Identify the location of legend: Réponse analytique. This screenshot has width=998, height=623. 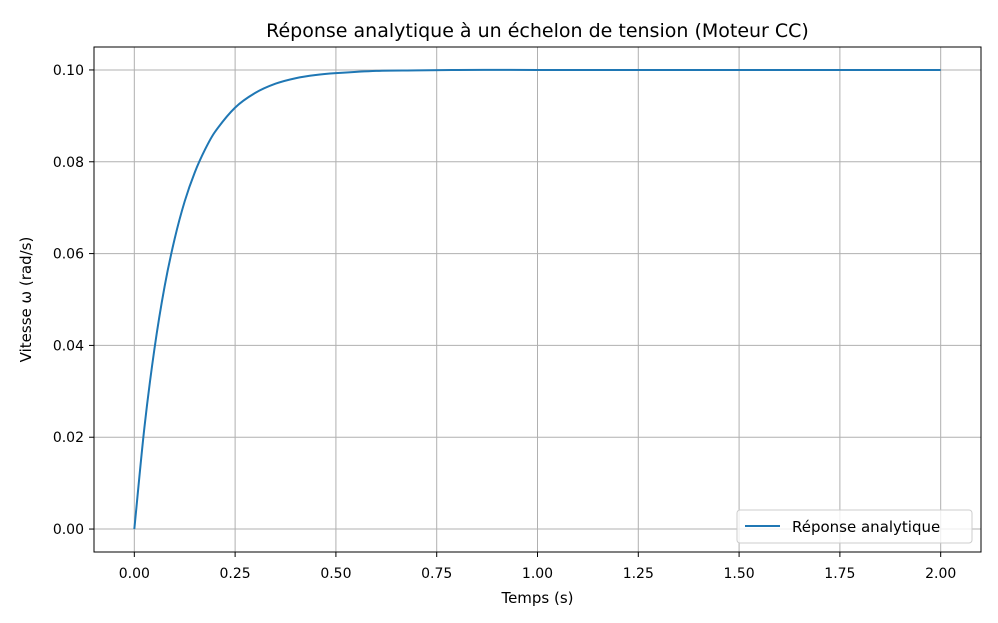
(854, 526).